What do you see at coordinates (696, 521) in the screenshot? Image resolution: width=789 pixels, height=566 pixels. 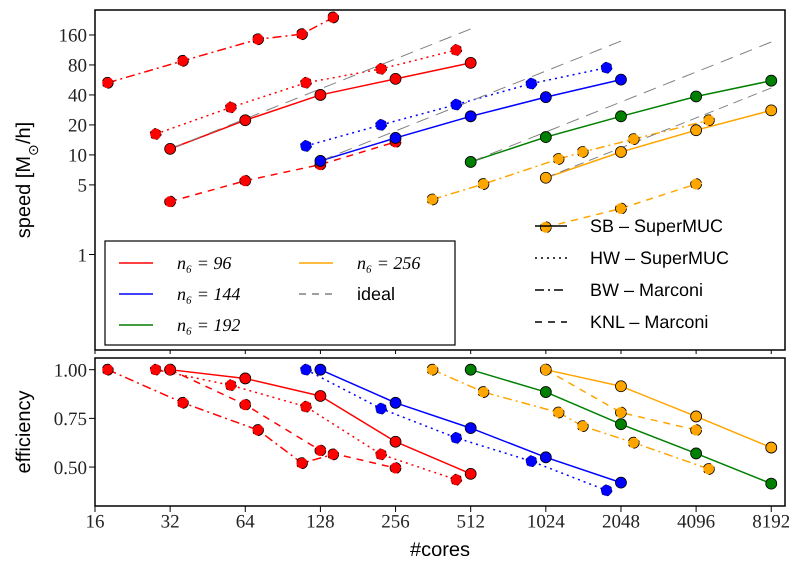 I see `x-tick-label: 4096` at bounding box center [696, 521].